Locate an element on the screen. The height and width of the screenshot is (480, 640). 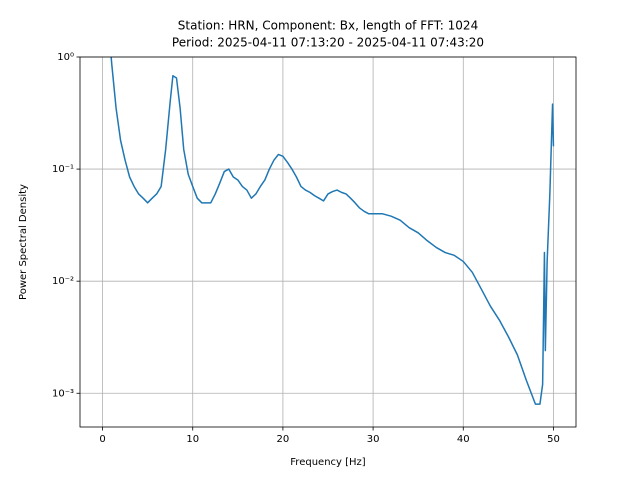
y-tick-label: 10⁻¹ is located at coordinates (63, 169).